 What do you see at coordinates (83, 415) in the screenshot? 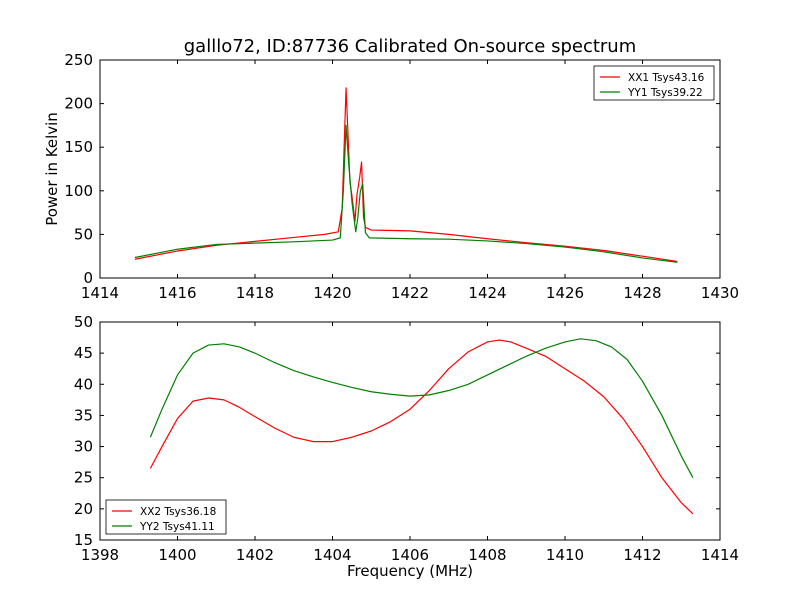
I see `bottom-y-tick-label: 35` at bounding box center [83, 415].